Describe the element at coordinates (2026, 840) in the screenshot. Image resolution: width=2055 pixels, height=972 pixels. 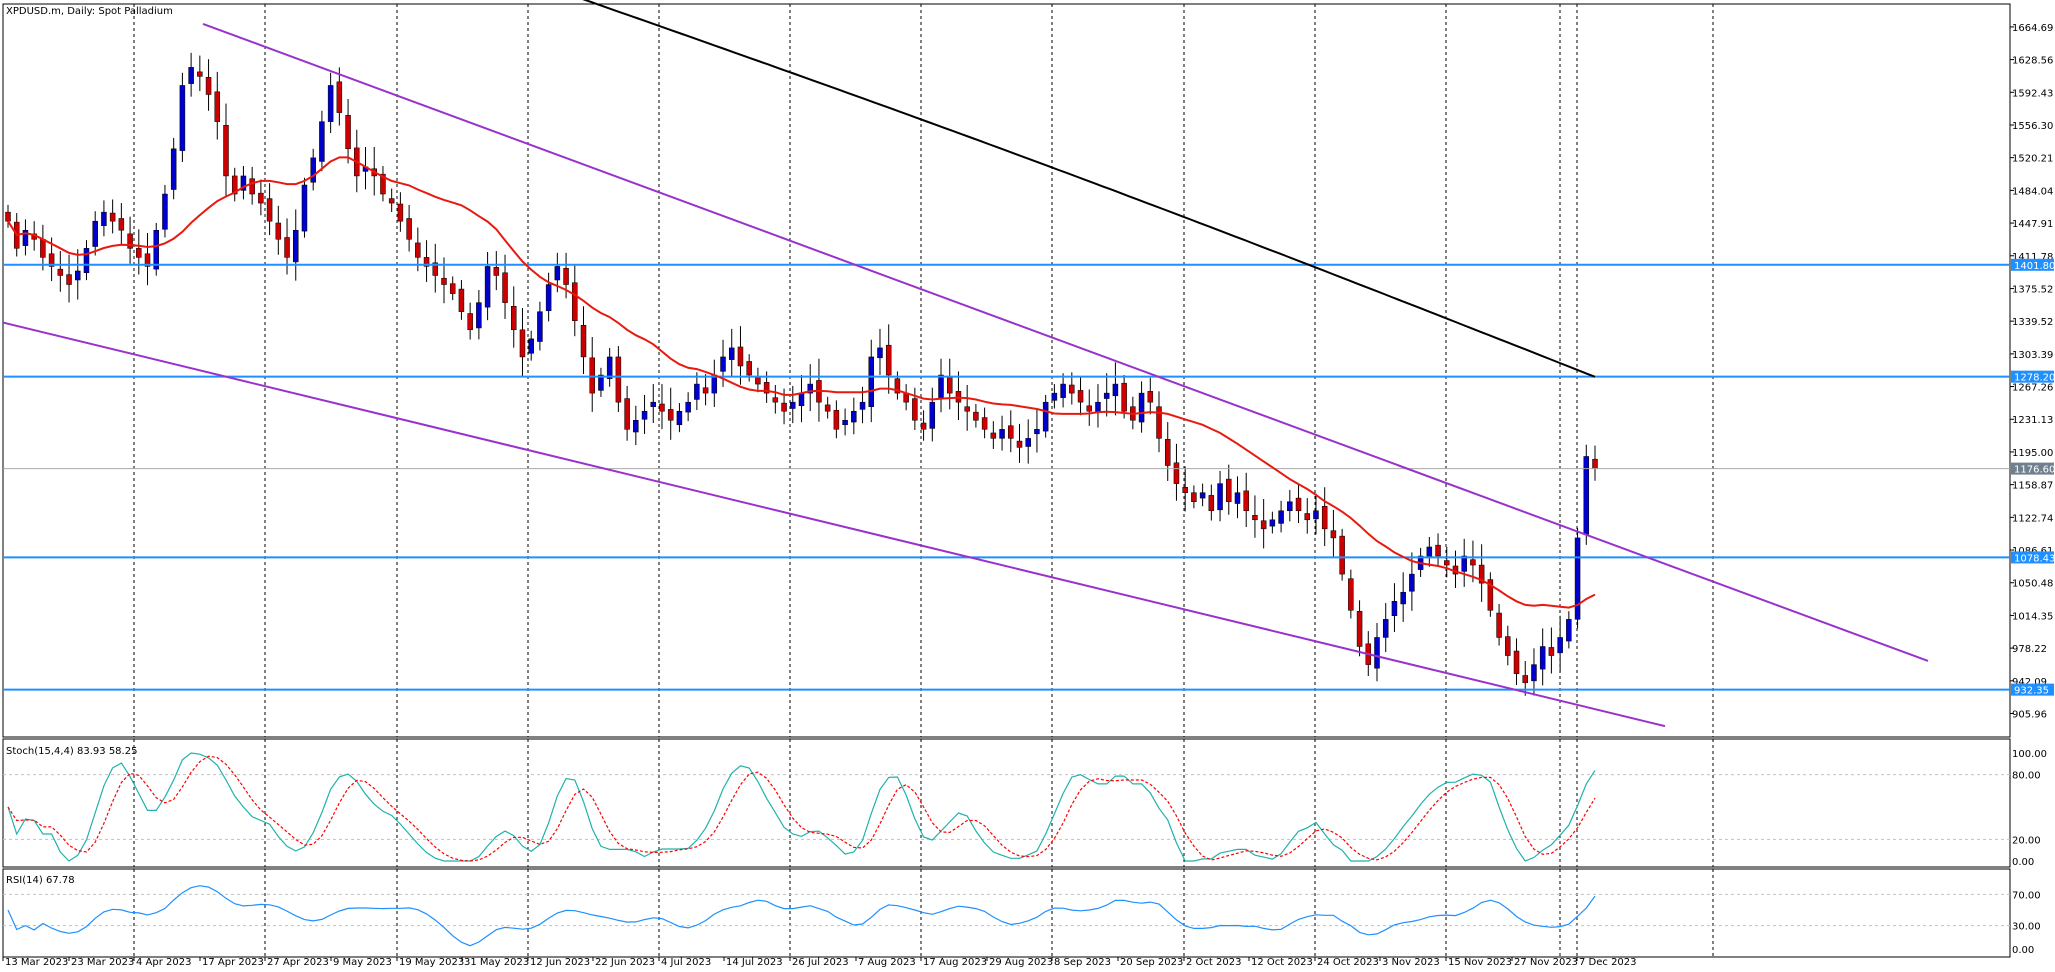
I see `stochastic-y-tick: 20.00` at that location.